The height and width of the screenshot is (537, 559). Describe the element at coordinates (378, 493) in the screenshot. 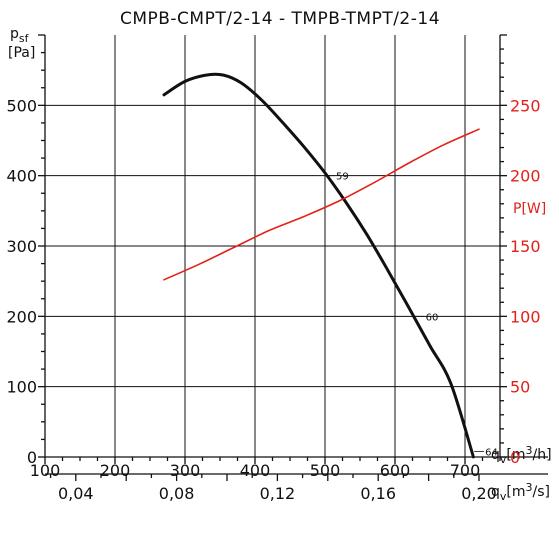

I see `x2-tick-label: 0,16` at that location.